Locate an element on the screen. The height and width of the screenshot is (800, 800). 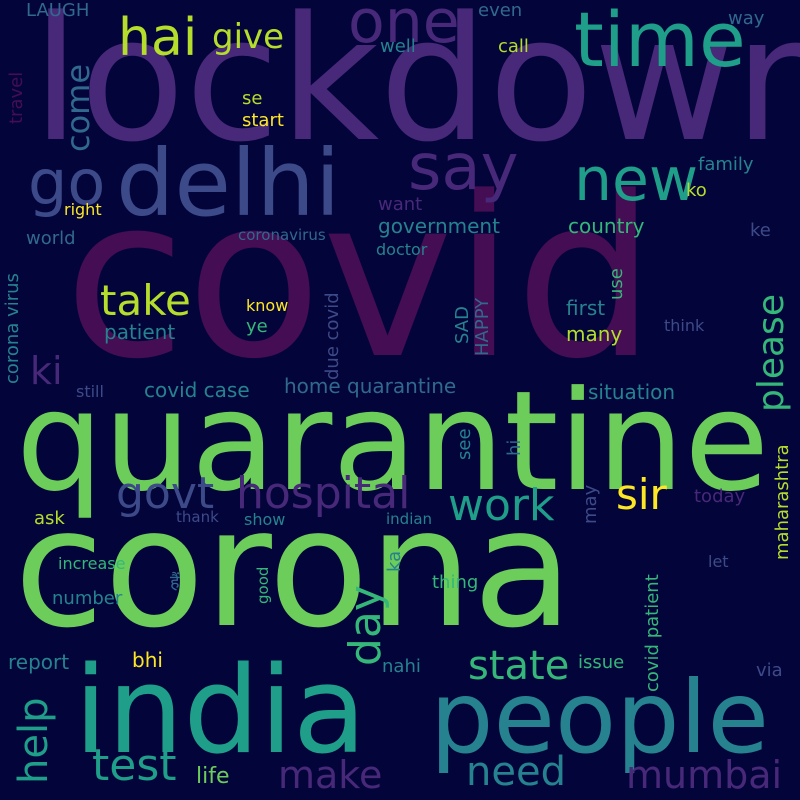
word-make: make is located at coordinates (330, 775).